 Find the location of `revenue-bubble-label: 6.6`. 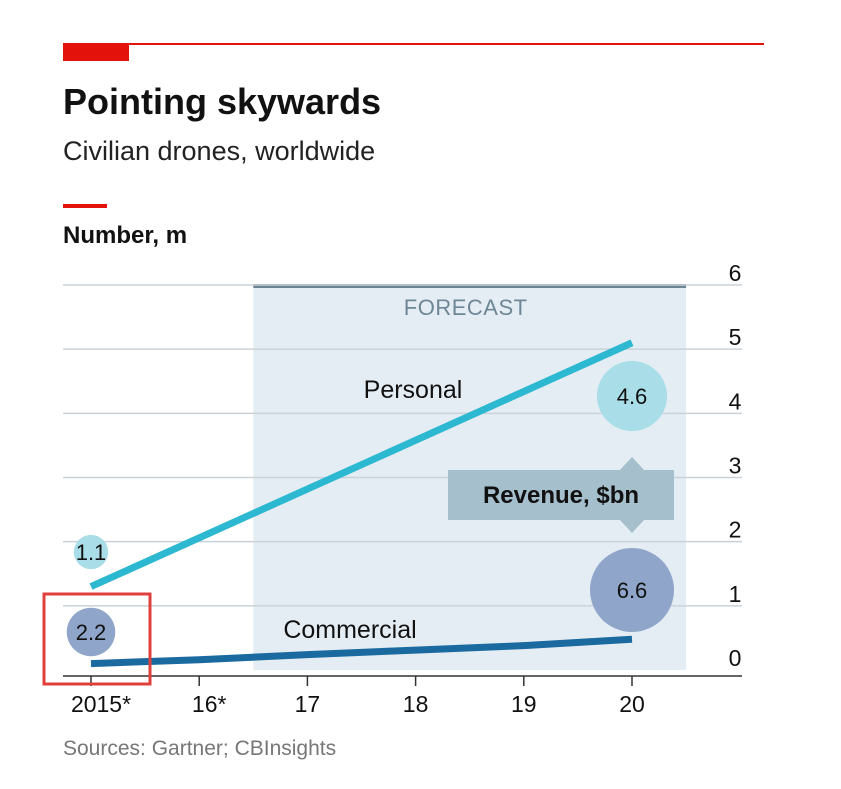

revenue-bubble-label: 6.6 is located at coordinates (632, 590).